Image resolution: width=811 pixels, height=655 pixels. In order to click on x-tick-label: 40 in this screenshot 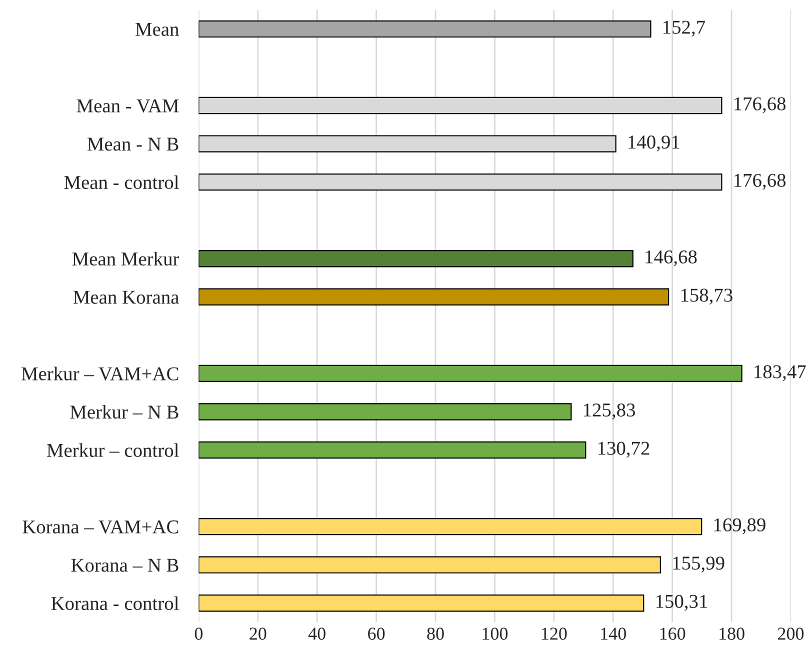, I will do `click(317, 634)`.